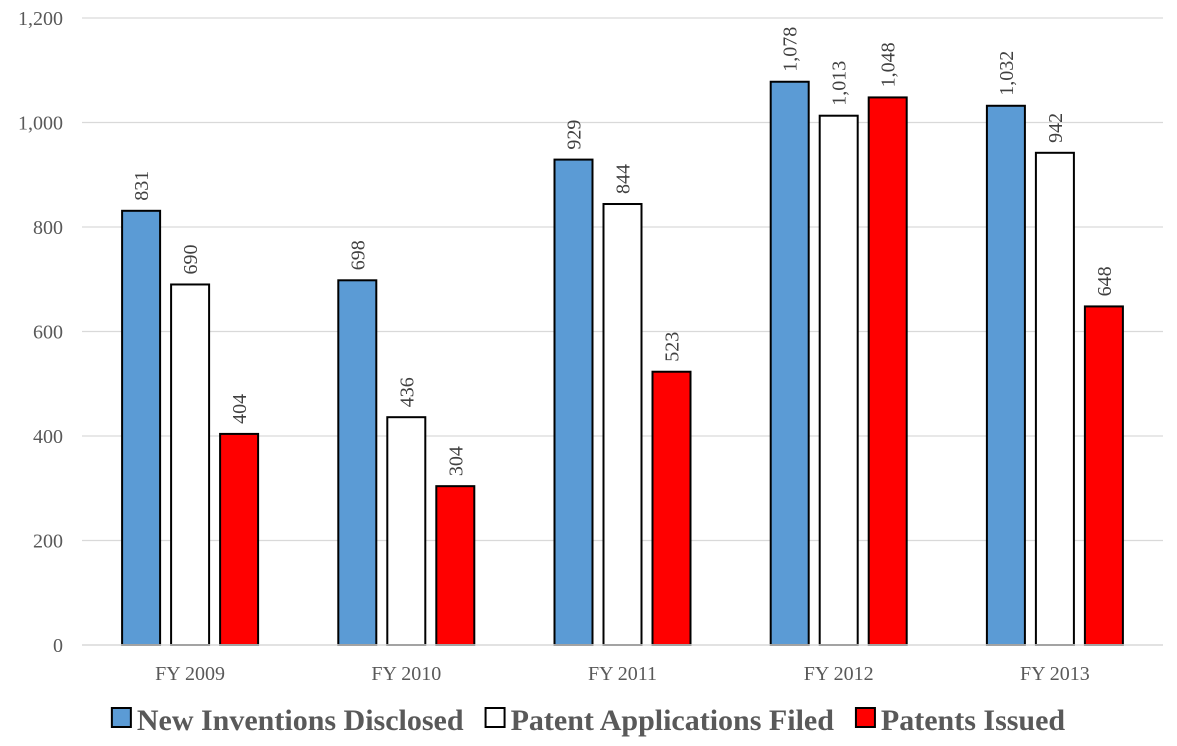 This screenshot has height=746, width=1177. What do you see at coordinates (973, 720) in the screenshot?
I see `legend-label: Patents Issued` at bounding box center [973, 720].